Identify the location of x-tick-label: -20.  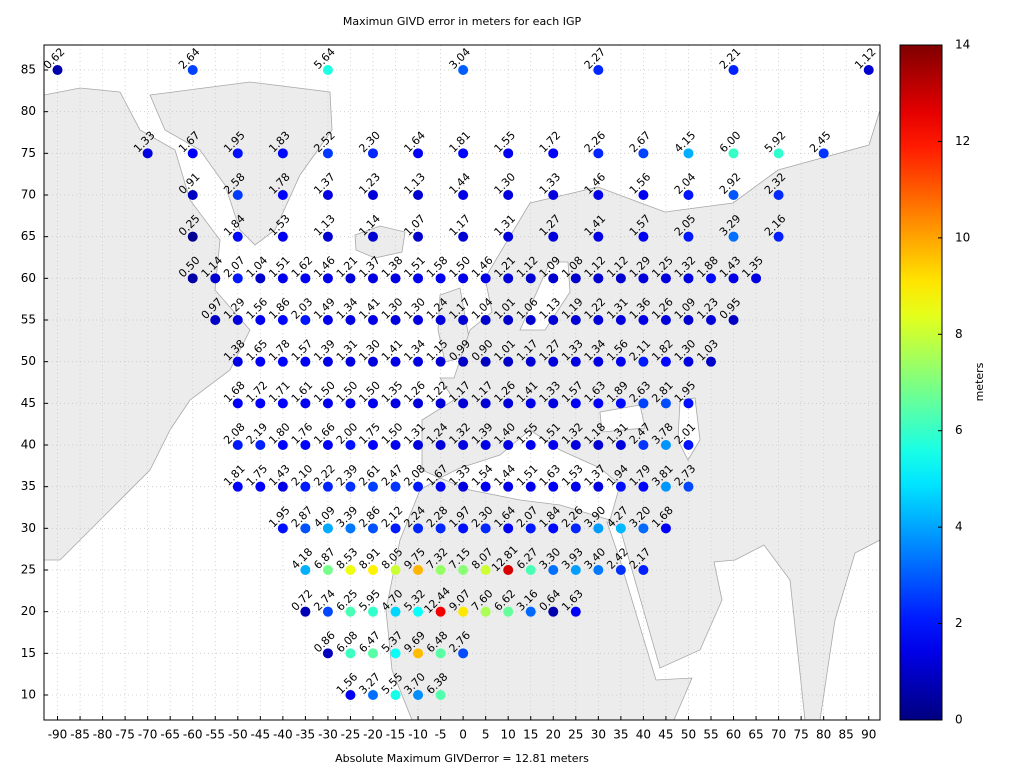
(373, 735).